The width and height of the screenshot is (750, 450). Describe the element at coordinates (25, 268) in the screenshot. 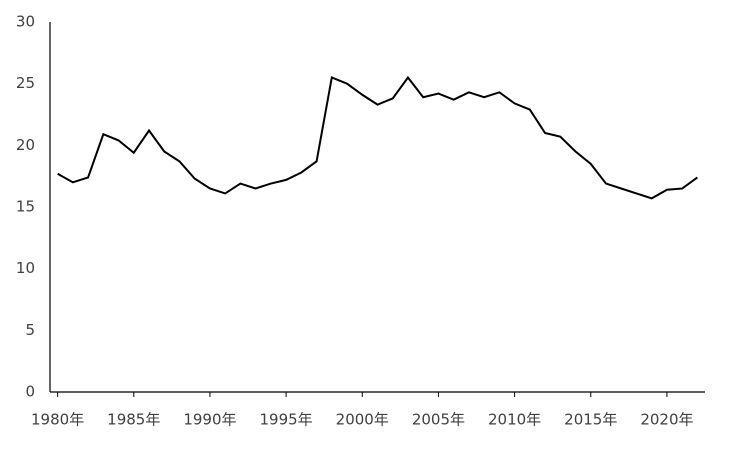

I see `y-tick-label: 10` at that location.